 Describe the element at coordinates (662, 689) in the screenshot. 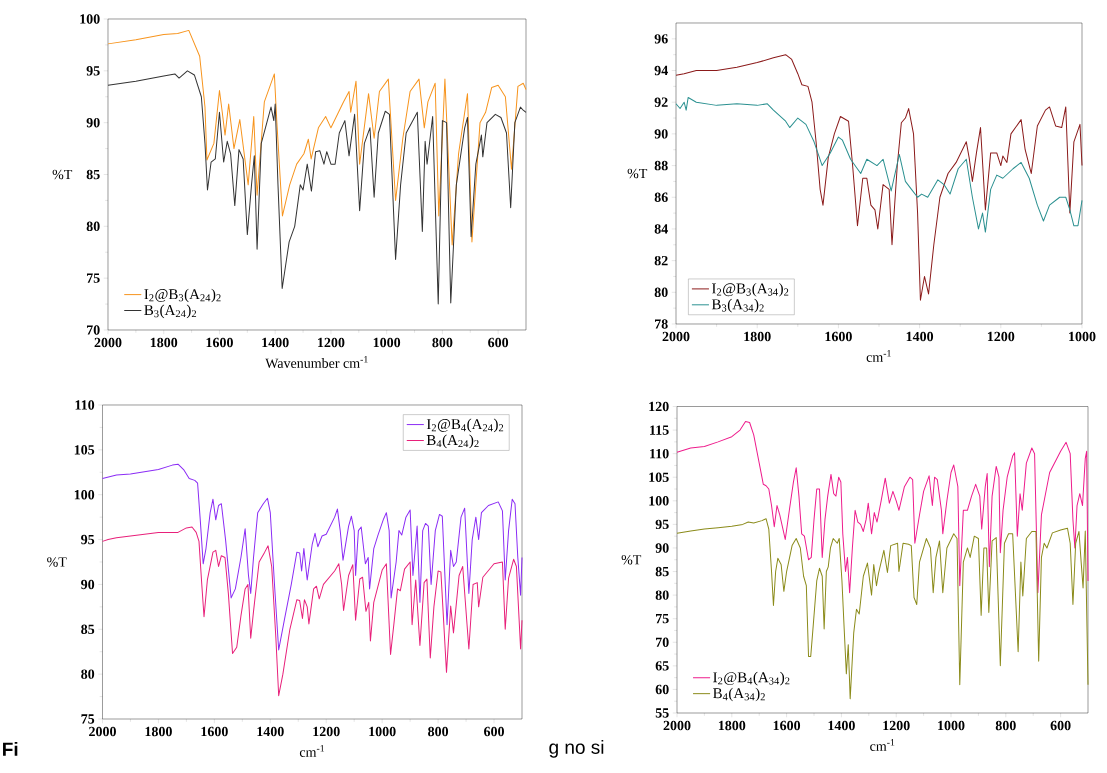

I see `y-tick-label: 60` at that location.